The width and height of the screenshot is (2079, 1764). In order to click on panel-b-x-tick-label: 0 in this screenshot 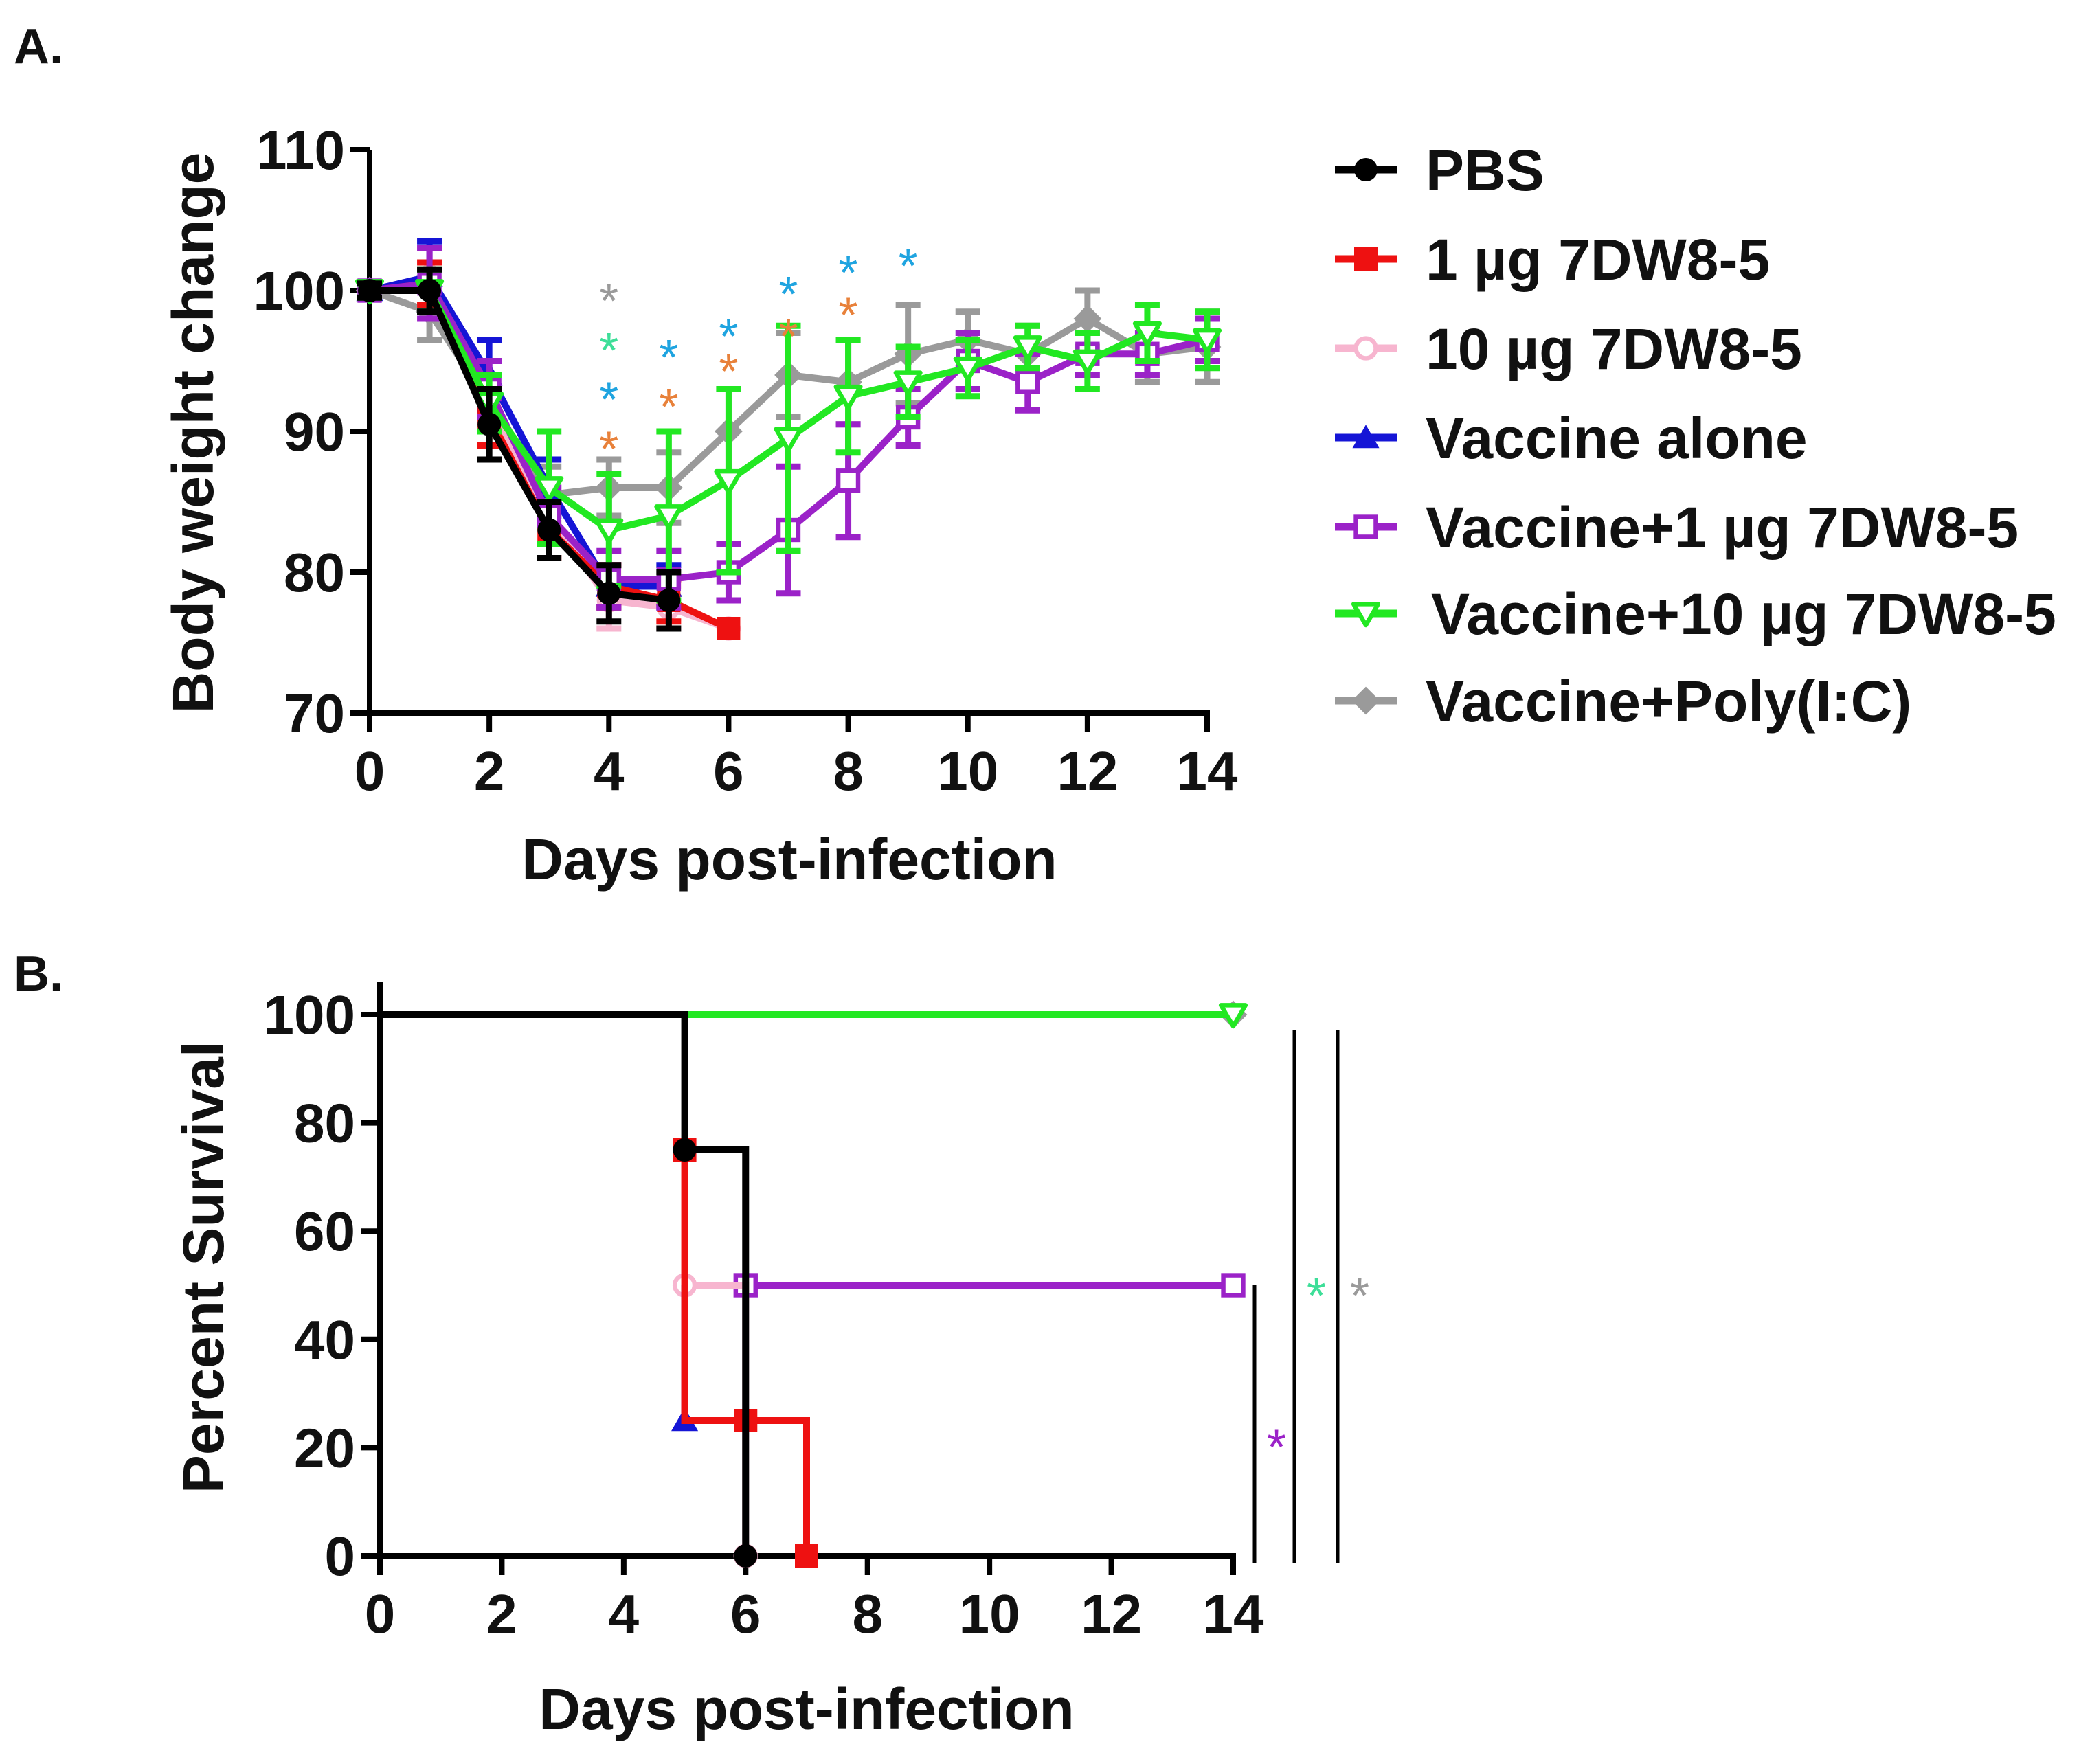, I will do `click(380, 1613)`.